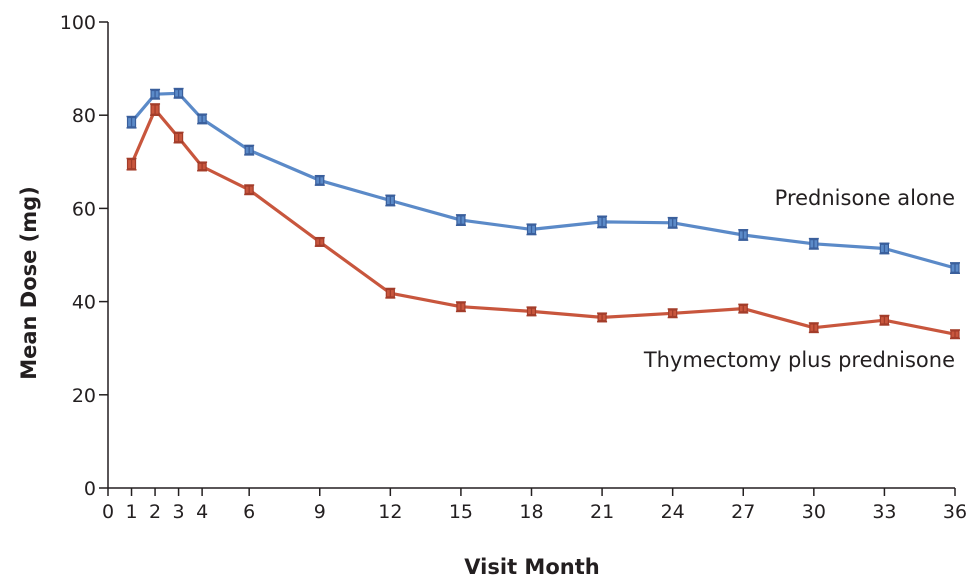 The image size is (973, 582). Describe the element at coordinates (84, 303) in the screenshot. I see `y-tick-label: 40` at that location.